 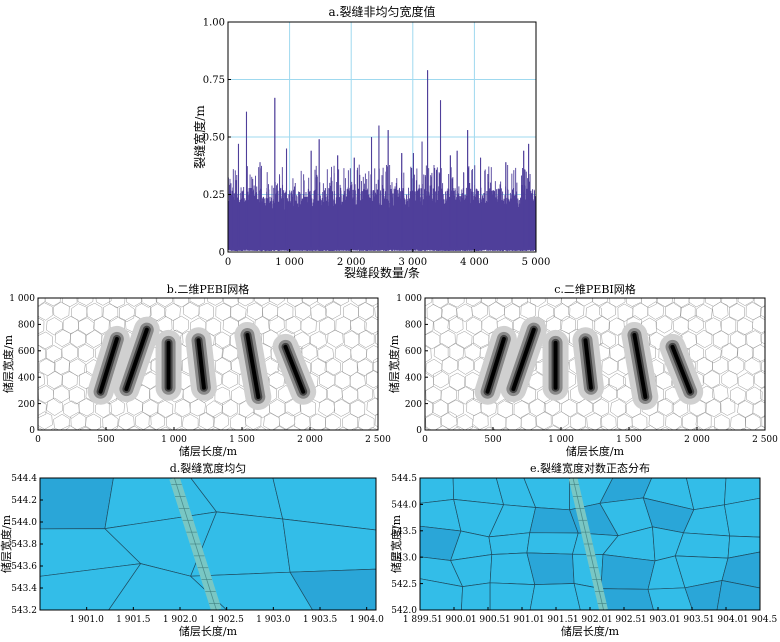 I want to click on panel-d-title: d.裂缝宽度均匀, so click(x=208, y=468).